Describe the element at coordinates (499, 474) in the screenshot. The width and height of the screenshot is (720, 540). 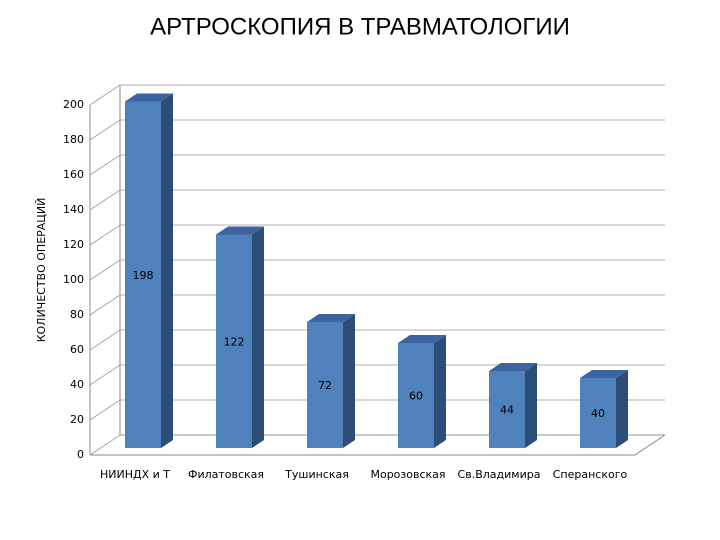
I see `x-tick-label: Св.Владимира` at that location.